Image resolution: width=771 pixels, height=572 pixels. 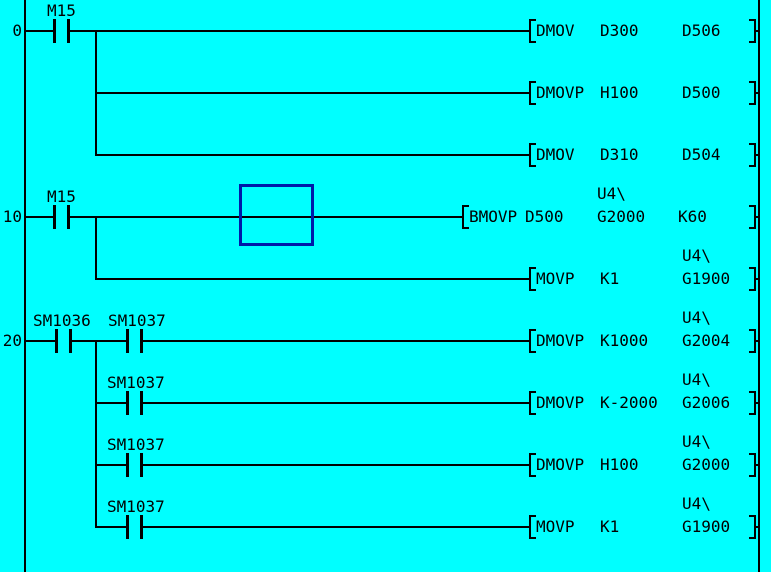 What do you see at coordinates (706, 402) in the screenshot?
I see `operand: G2006` at bounding box center [706, 402].